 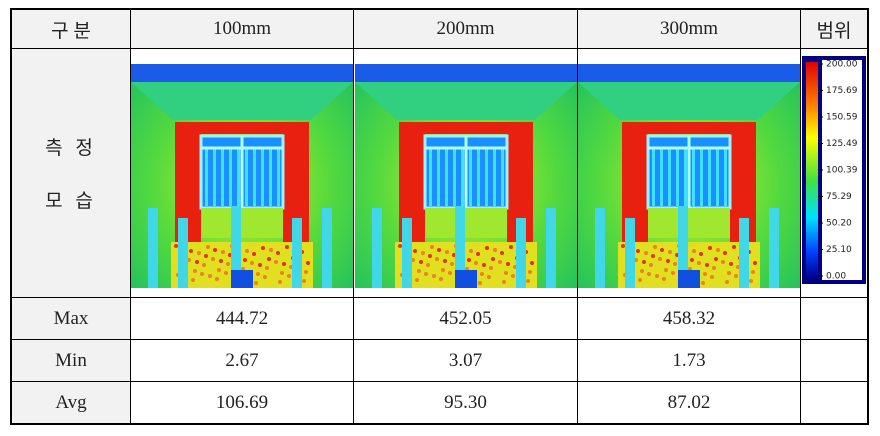 I want to click on value-cell: 106.69, so click(x=242, y=403).